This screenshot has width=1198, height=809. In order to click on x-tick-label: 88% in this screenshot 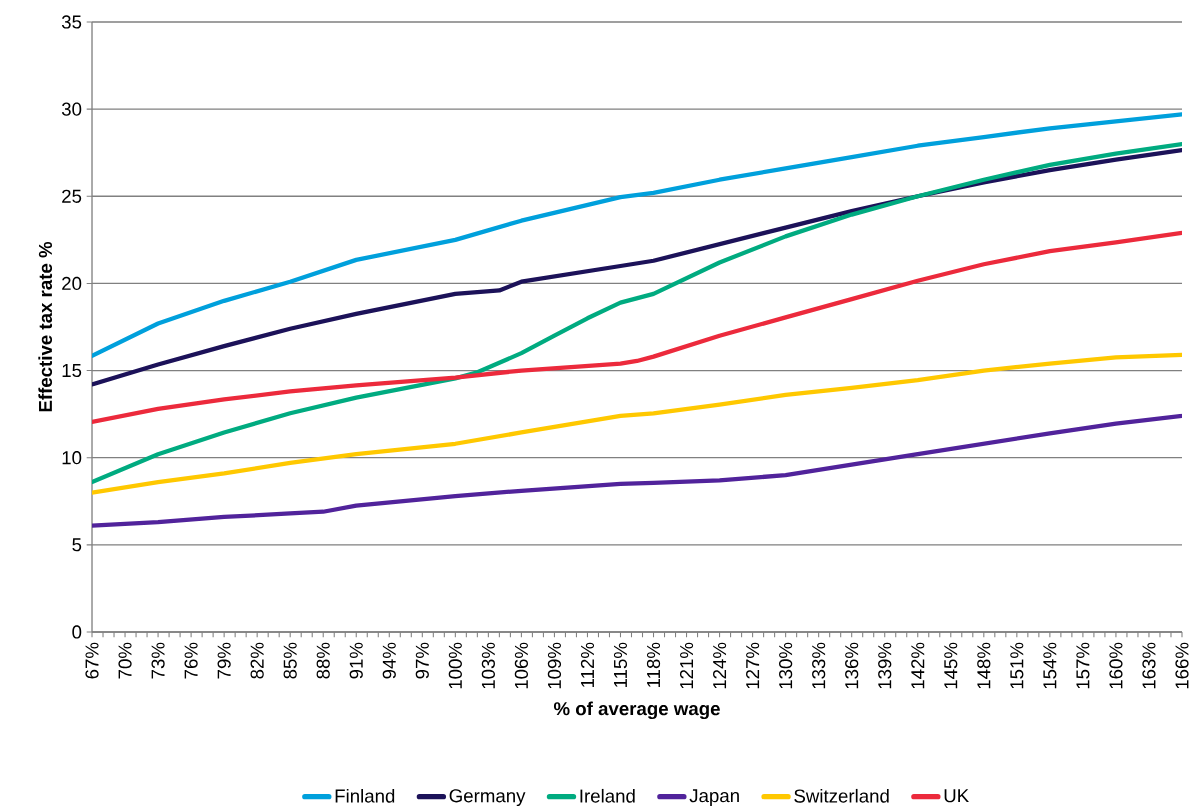, I will do `click(323, 660)`.